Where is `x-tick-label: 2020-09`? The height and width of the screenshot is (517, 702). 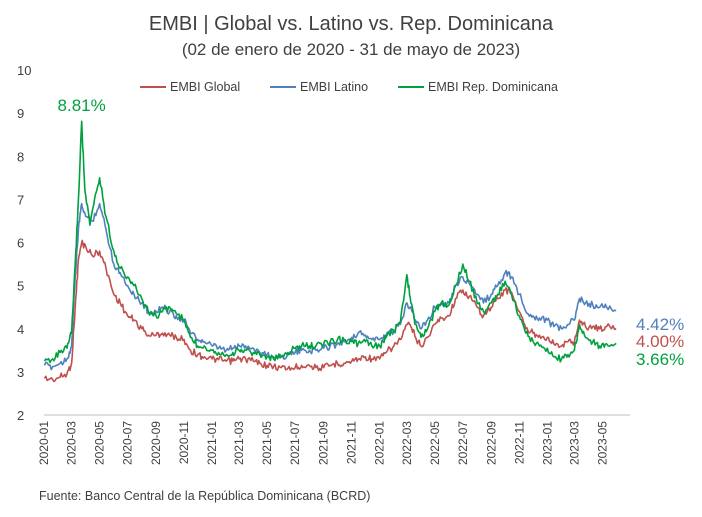
x-tick-label: 2020-09 is located at coordinates (156, 443).